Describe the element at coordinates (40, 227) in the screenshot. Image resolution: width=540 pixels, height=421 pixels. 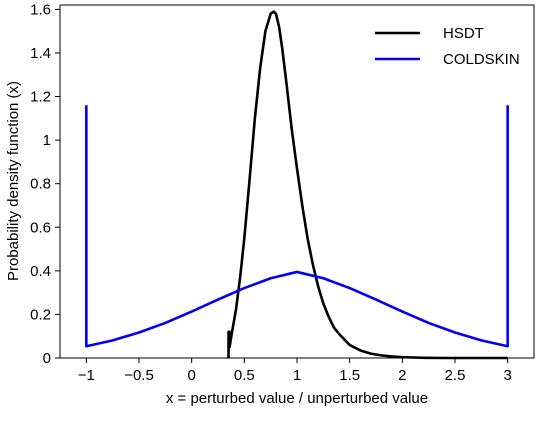
I see `y-tick-label: 0.6` at that location.